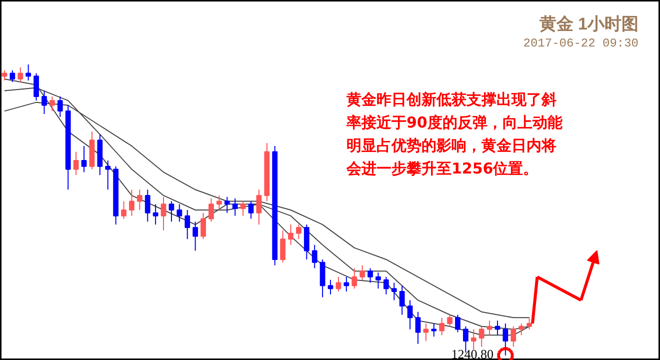 This screenshot has width=660, height=360. I want to click on annotation: 1240.80, so click(472, 353).